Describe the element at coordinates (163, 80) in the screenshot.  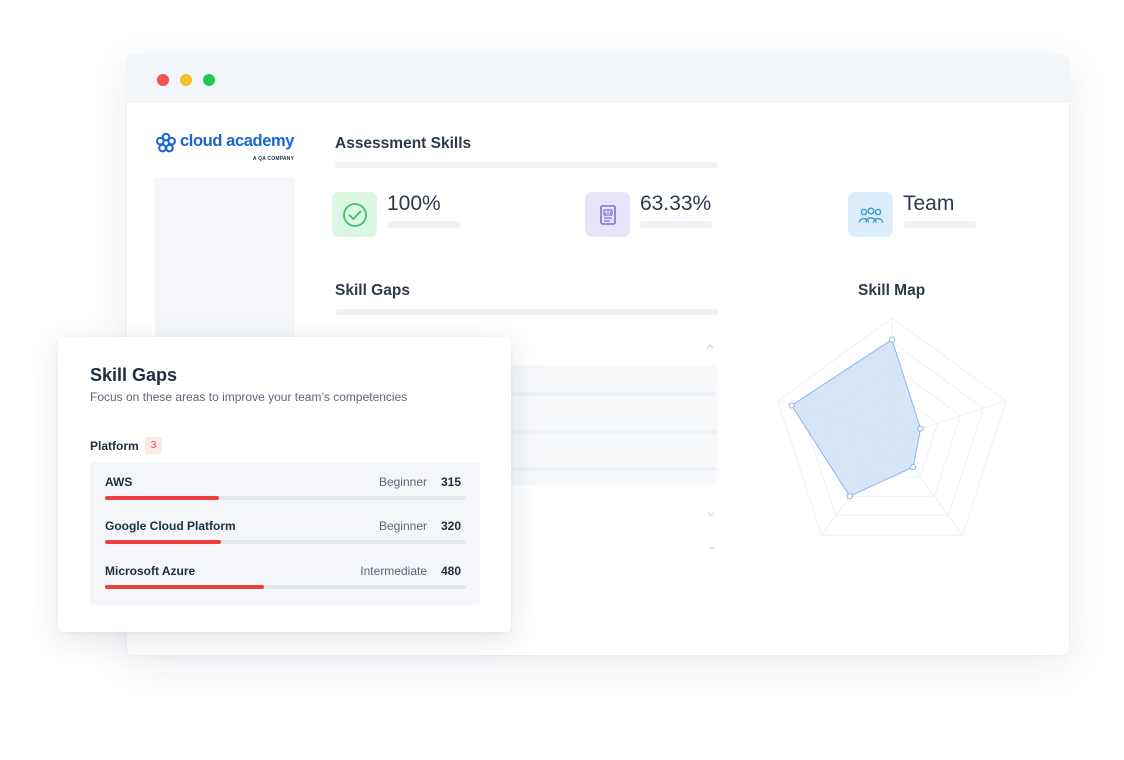
I see `close-window-dot` at that location.